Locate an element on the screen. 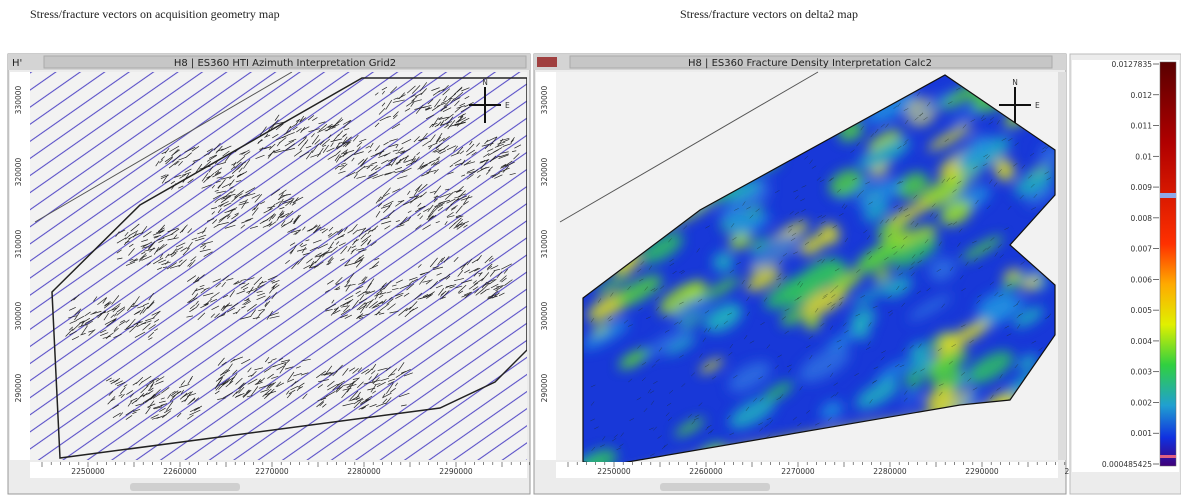  menu-button: H' is located at coordinates (17, 63).